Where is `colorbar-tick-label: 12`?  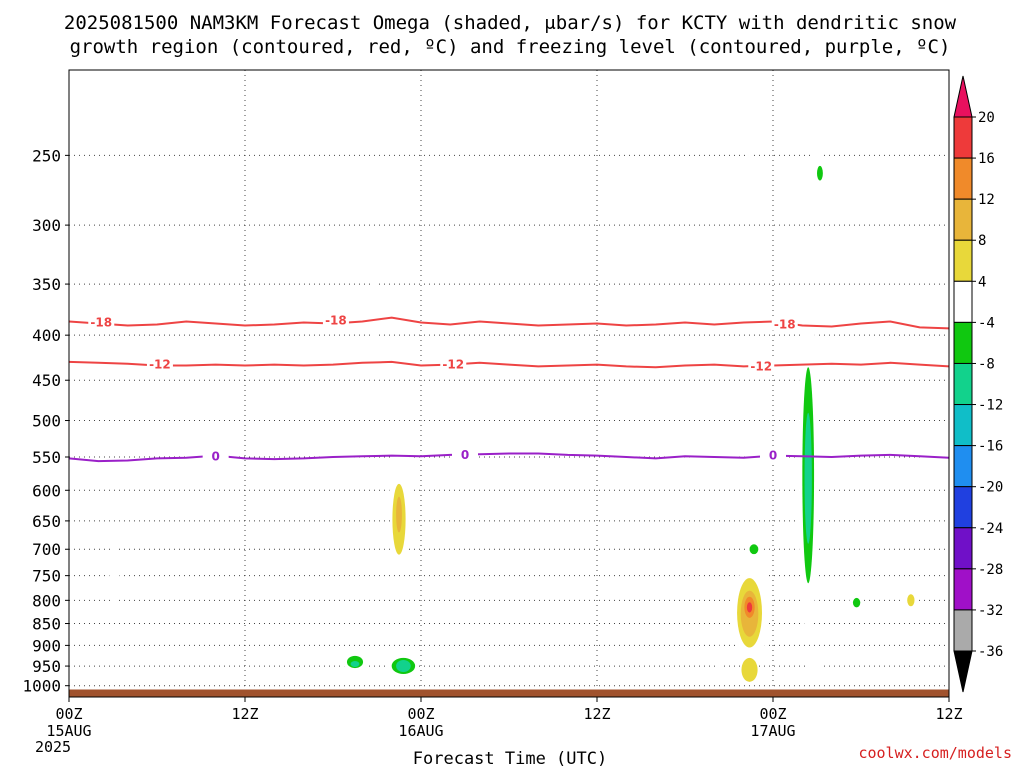 colorbar-tick-label: 12 is located at coordinates (986, 200).